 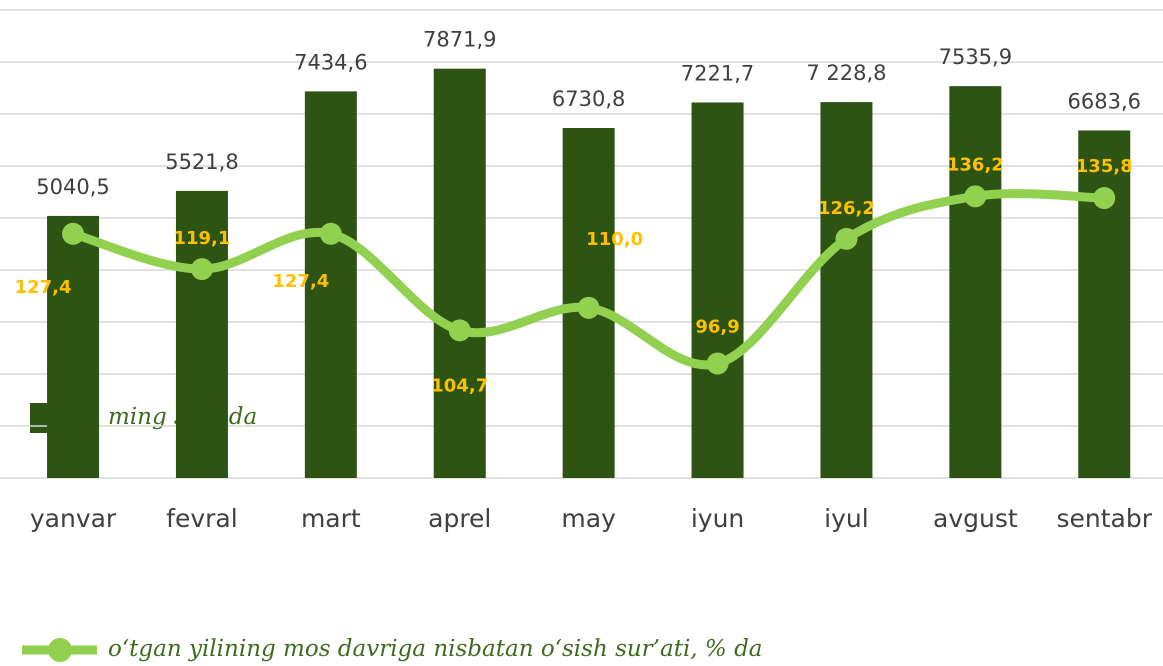 What do you see at coordinates (201, 162) in the screenshot?
I see `data-label: 5521,8` at bounding box center [201, 162].